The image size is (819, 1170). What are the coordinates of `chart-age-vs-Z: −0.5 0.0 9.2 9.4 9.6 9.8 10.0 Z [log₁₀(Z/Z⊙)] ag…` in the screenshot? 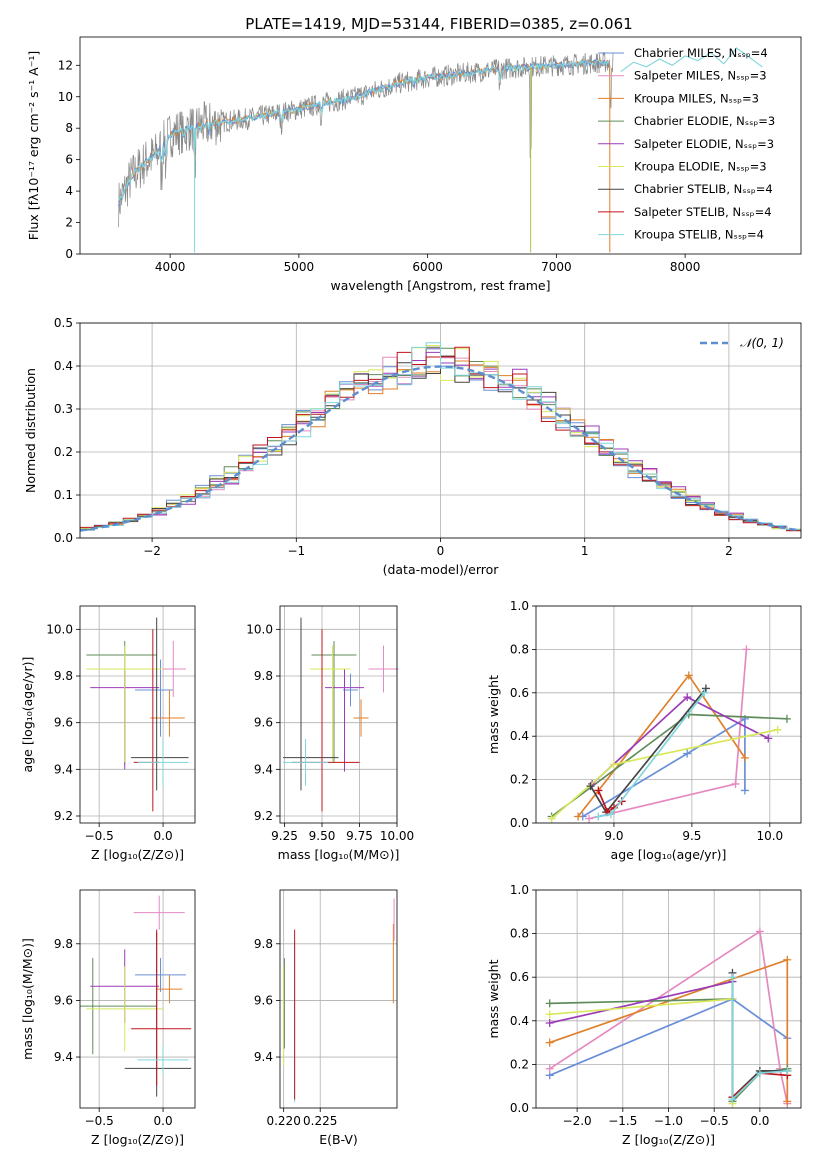 It's located at (108, 733).